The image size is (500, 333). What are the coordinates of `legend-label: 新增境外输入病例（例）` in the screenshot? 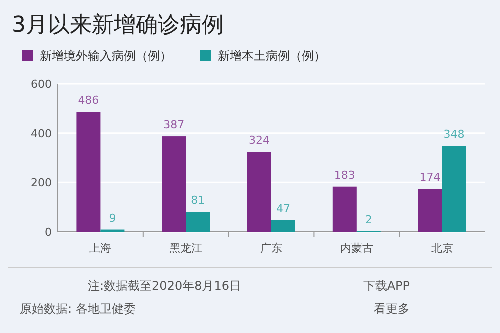 It's located at (106, 56).